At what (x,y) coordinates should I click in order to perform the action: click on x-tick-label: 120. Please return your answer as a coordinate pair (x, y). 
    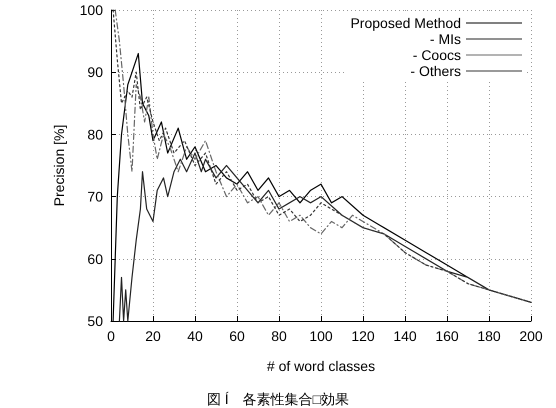
    Looking at the image, I should click on (363, 336).